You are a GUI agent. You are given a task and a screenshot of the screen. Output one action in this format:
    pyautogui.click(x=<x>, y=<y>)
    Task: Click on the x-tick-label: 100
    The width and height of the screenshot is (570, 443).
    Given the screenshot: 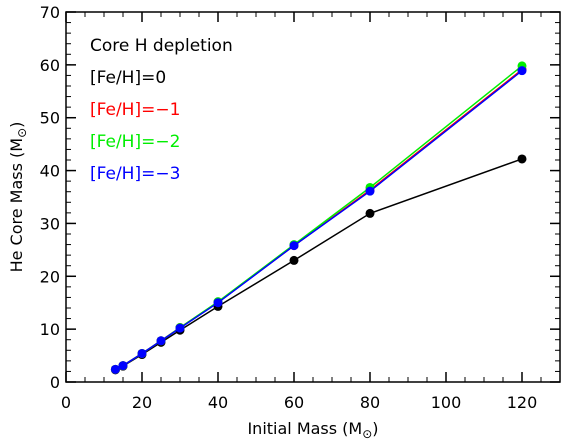 What is the action you would take?
    pyautogui.click(x=446, y=402)
    